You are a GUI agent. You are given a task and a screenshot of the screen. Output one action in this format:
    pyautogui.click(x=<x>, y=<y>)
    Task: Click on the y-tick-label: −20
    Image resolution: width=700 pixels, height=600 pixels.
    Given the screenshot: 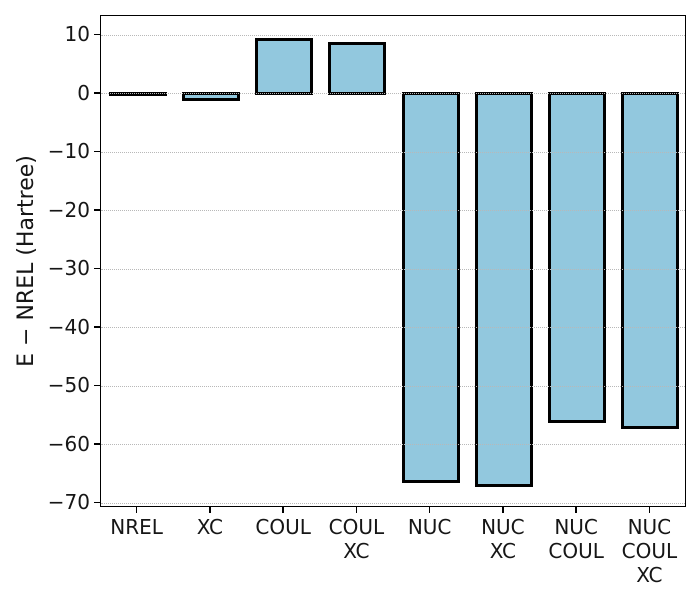 What is the action you would take?
    pyautogui.click(x=68, y=209)
    